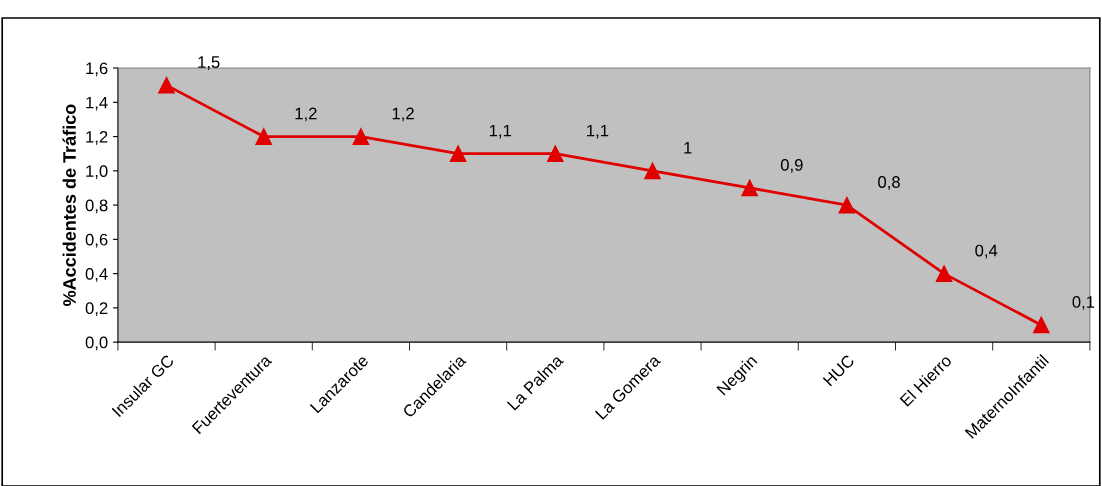 The image size is (1102, 486). I want to click on y-tick-label: 0,4, so click(96, 275).